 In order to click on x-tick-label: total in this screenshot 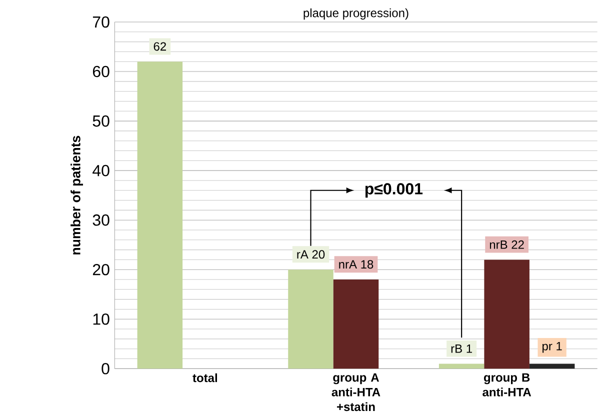, I will do `click(204, 377)`.